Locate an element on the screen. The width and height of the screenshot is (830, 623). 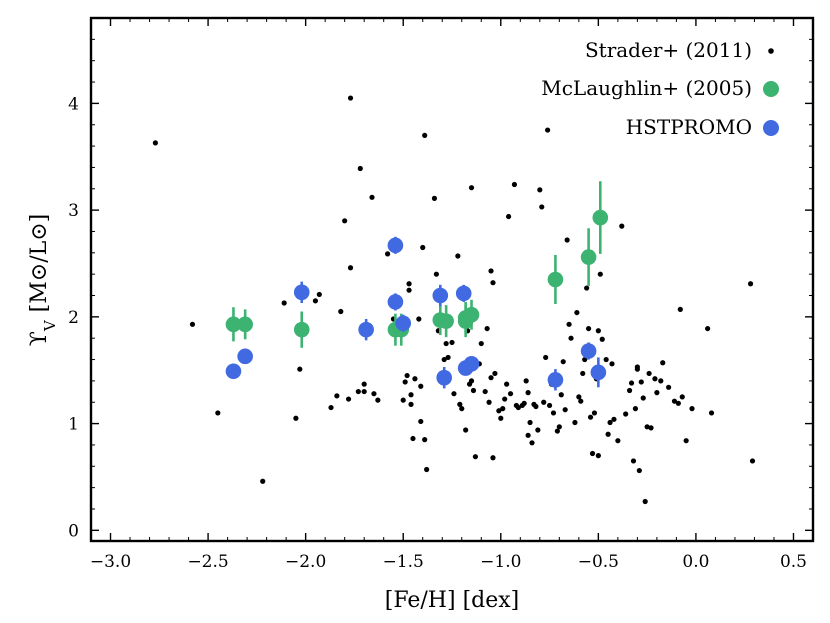
x-tick-label: 0.0 is located at coordinates (695, 562).